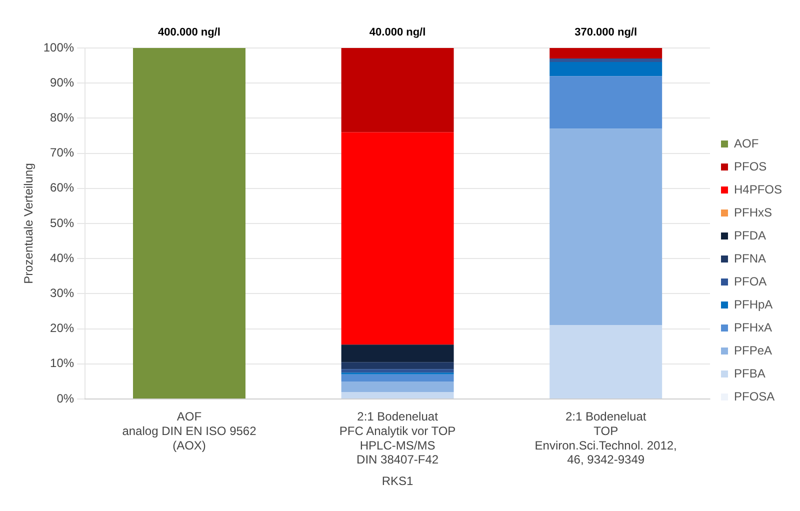 Image resolution: width=800 pixels, height=511 pixels. What do you see at coordinates (62, 223) in the screenshot?
I see `y-tick-label: 50%` at bounding box center [62, 223].